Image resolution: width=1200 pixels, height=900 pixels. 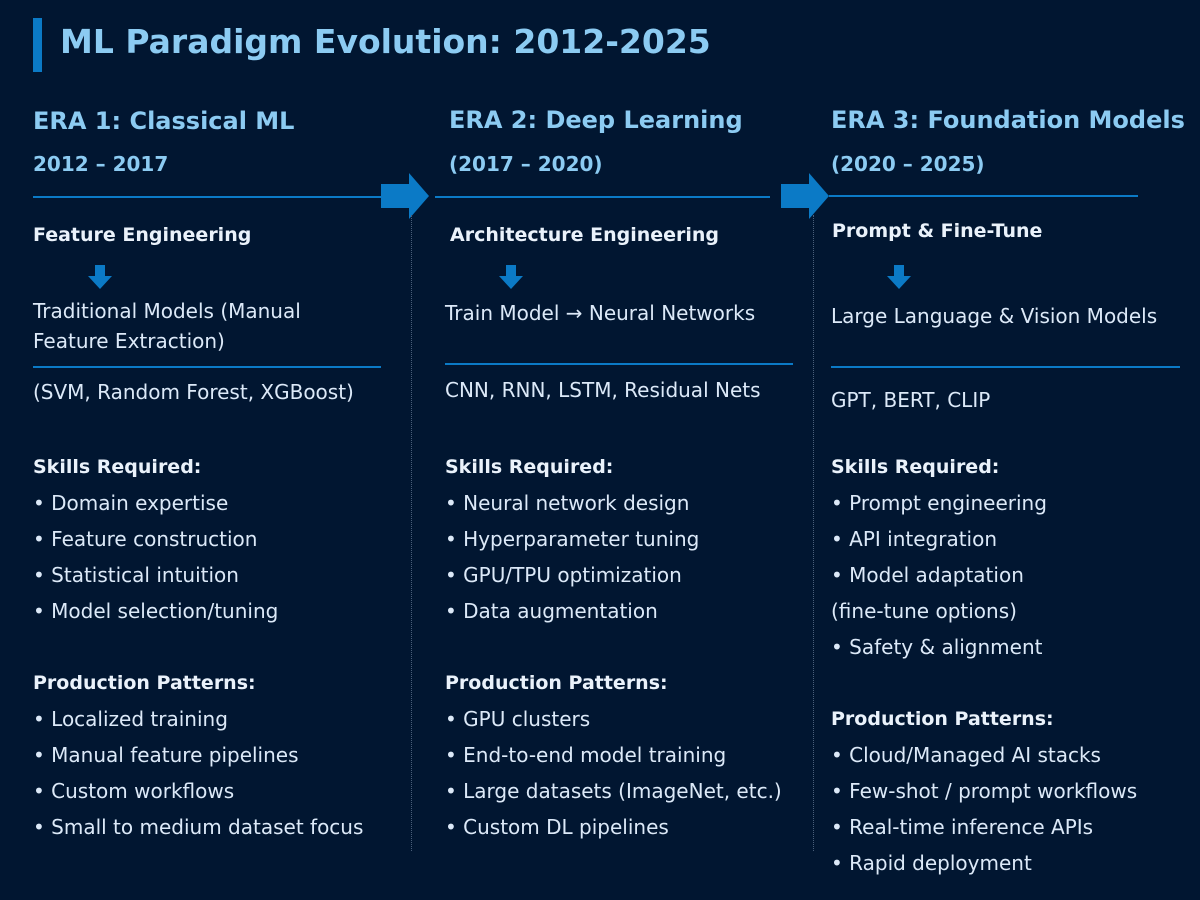 What do you see at coordinates (585, 235) in the screenshot?
I see `era-2-approach: Architecture Engineering` at bounding box center [585, 235].